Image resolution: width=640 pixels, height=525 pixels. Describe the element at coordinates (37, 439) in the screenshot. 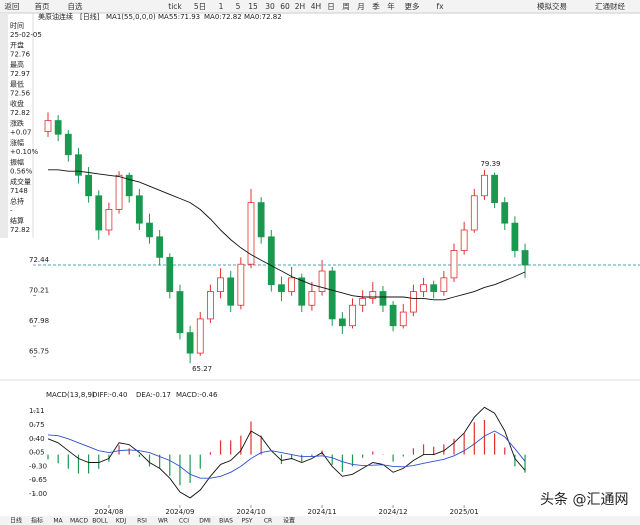

I see `y-tick-label: 0.40` at that location.